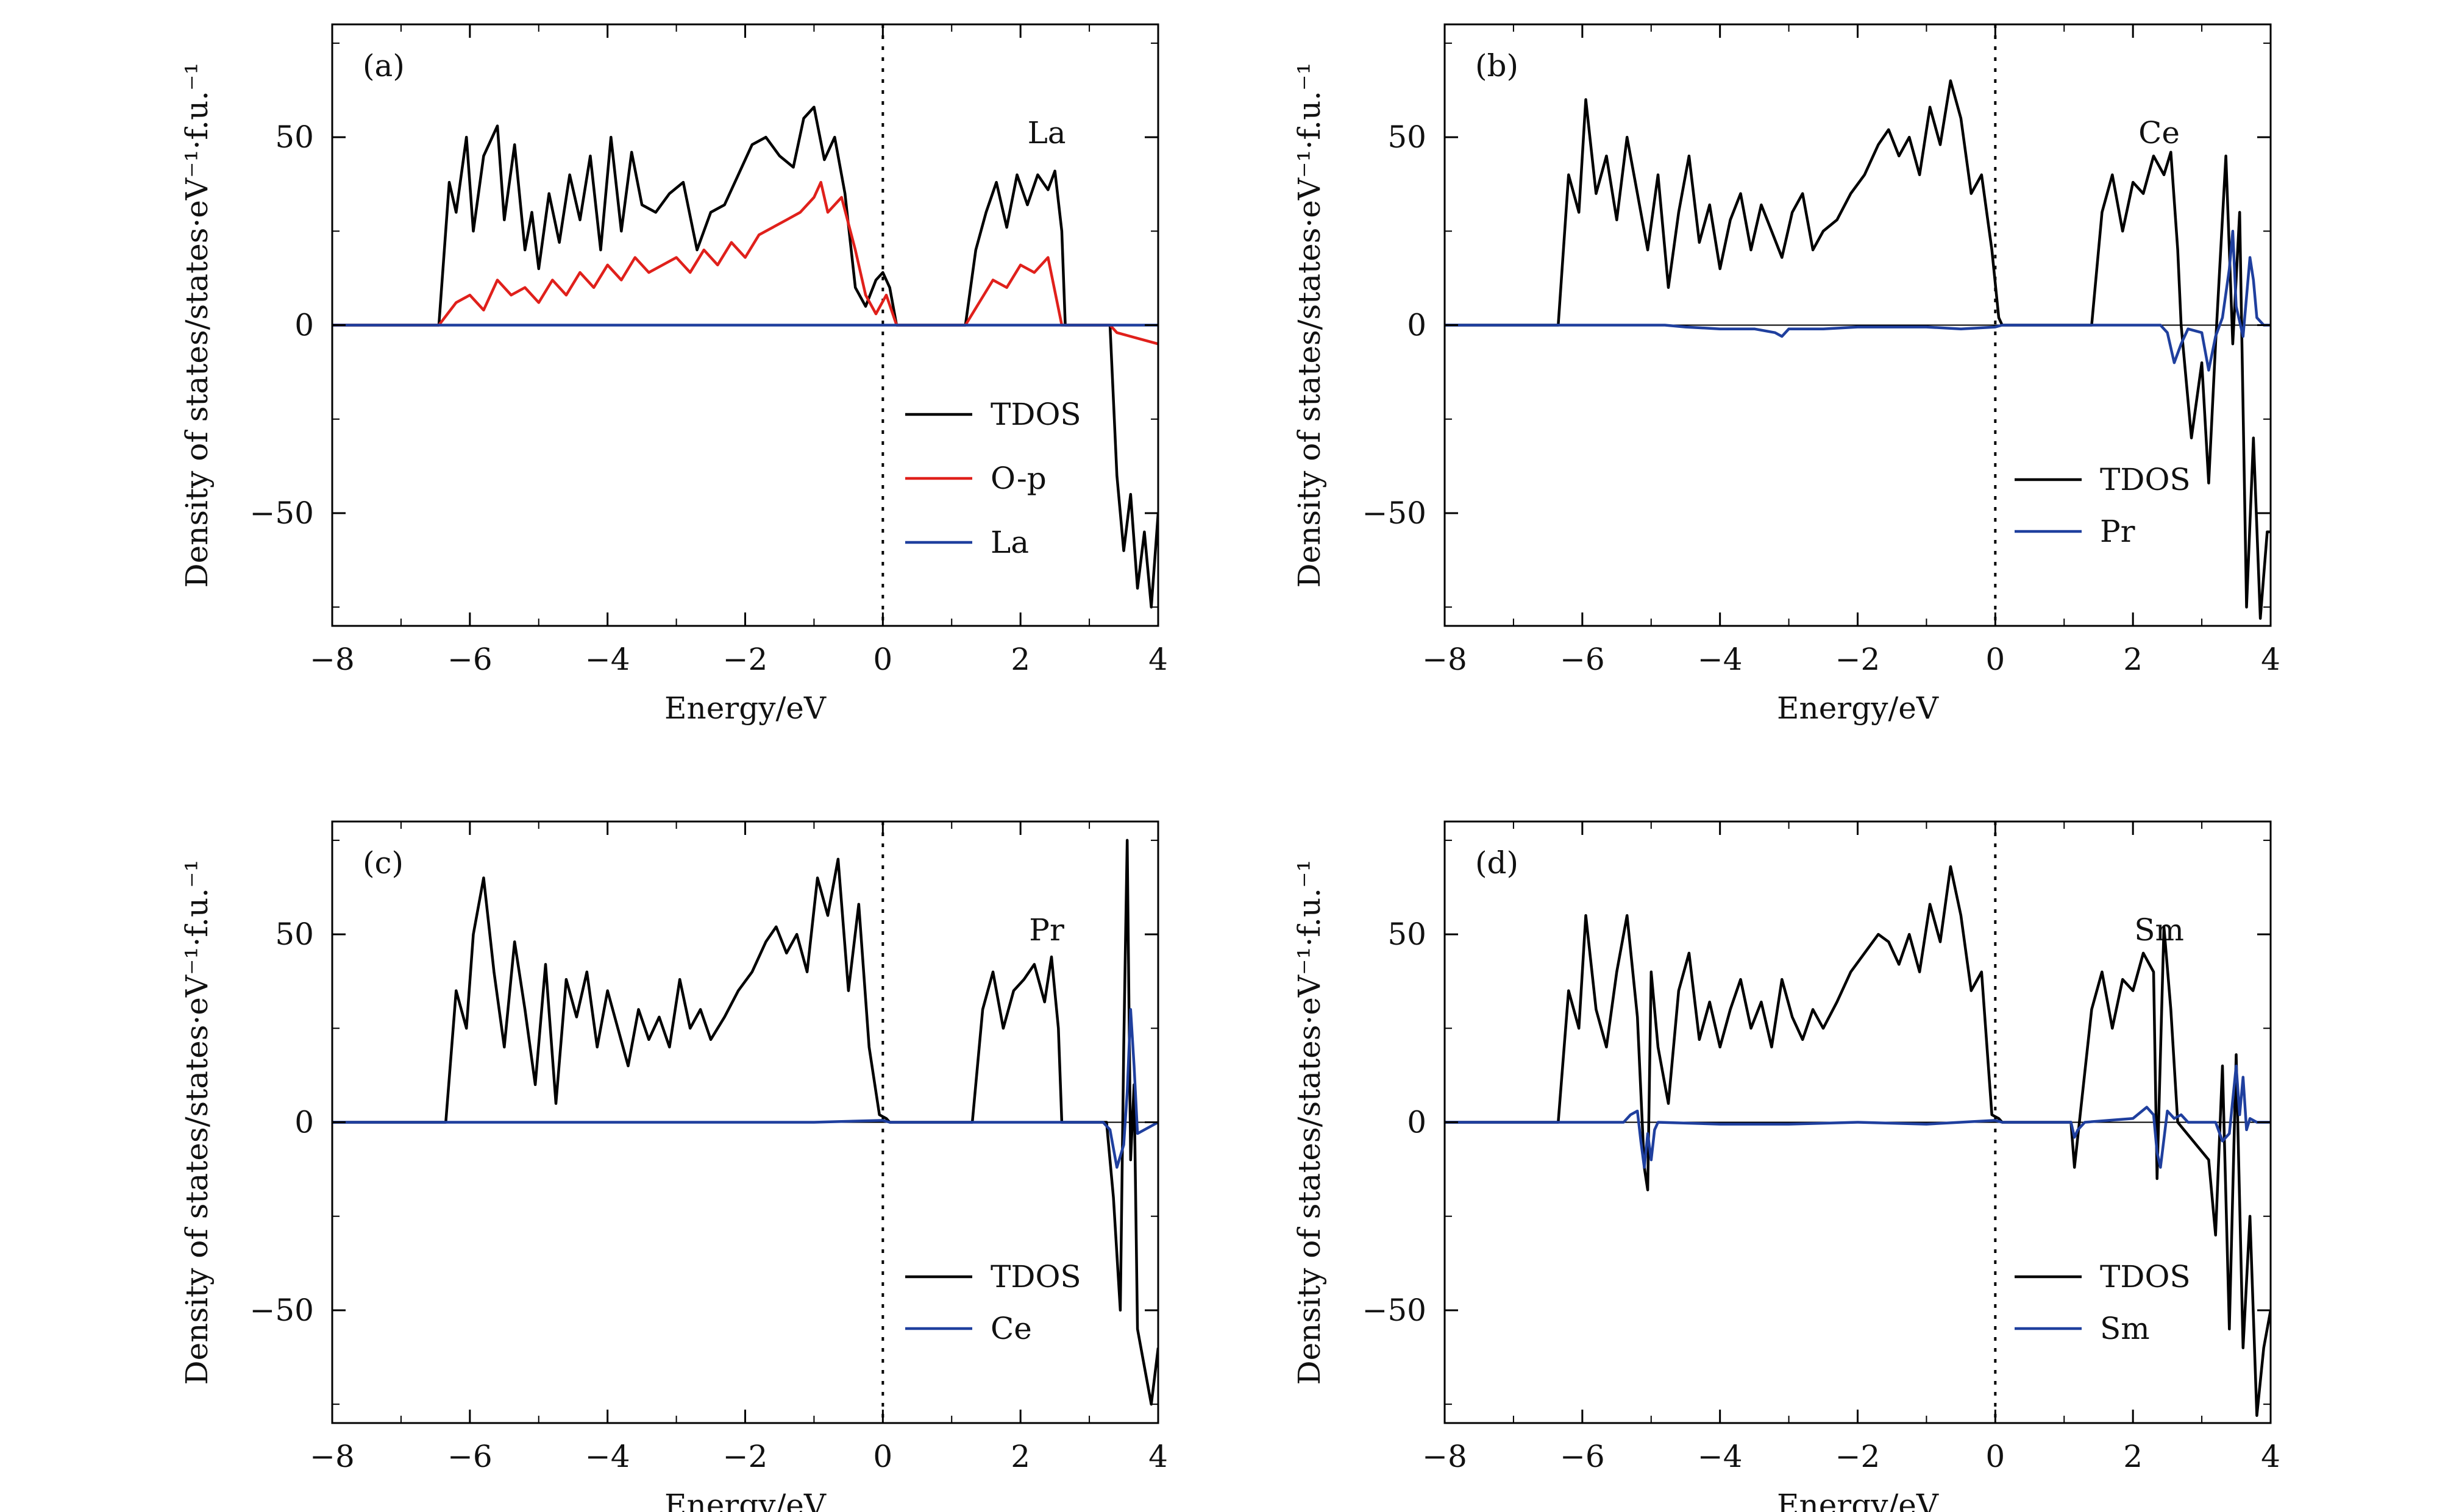 The height and width of the screenshot is (1512, 2448). I want to click on legend-label-ce: Ce, so click(1011, 1329).